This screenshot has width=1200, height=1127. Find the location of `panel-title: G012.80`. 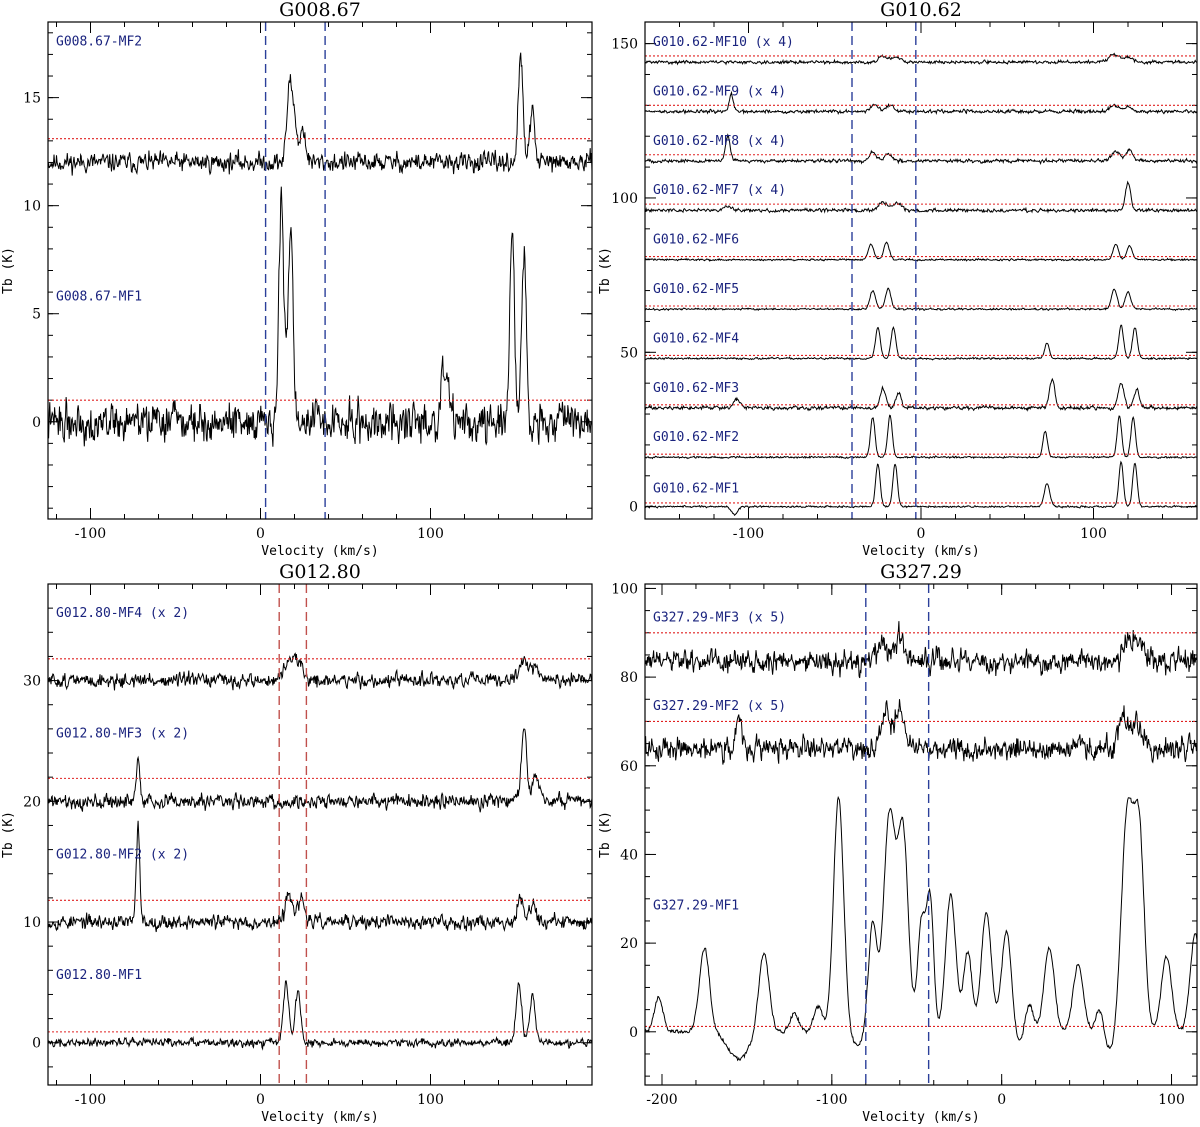

panel-title: G012.80 is located at coordinates (320, 572).